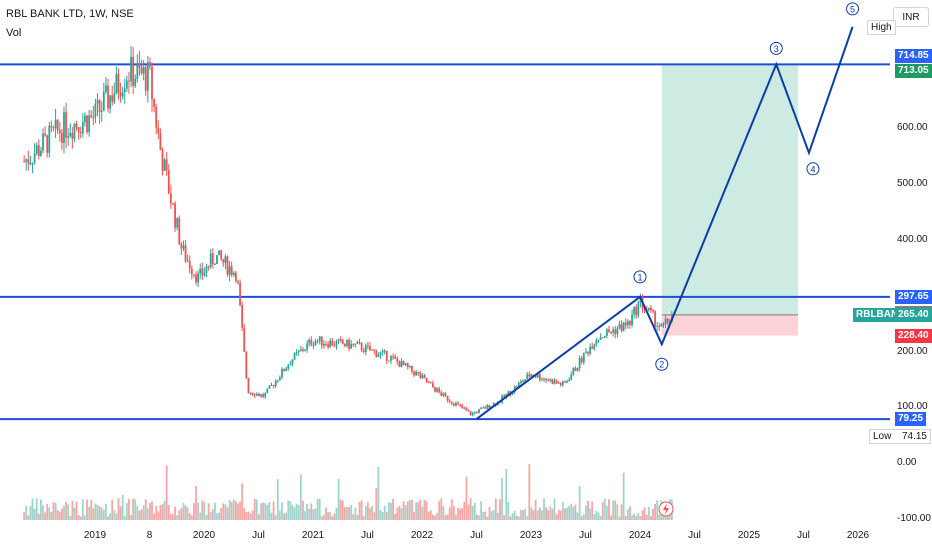 Image resolution: width=932 pixels, height=550 pixels. Describe the element at coordinates (911, 17) in the screenshot. I see `currency-button: INR` at that location.